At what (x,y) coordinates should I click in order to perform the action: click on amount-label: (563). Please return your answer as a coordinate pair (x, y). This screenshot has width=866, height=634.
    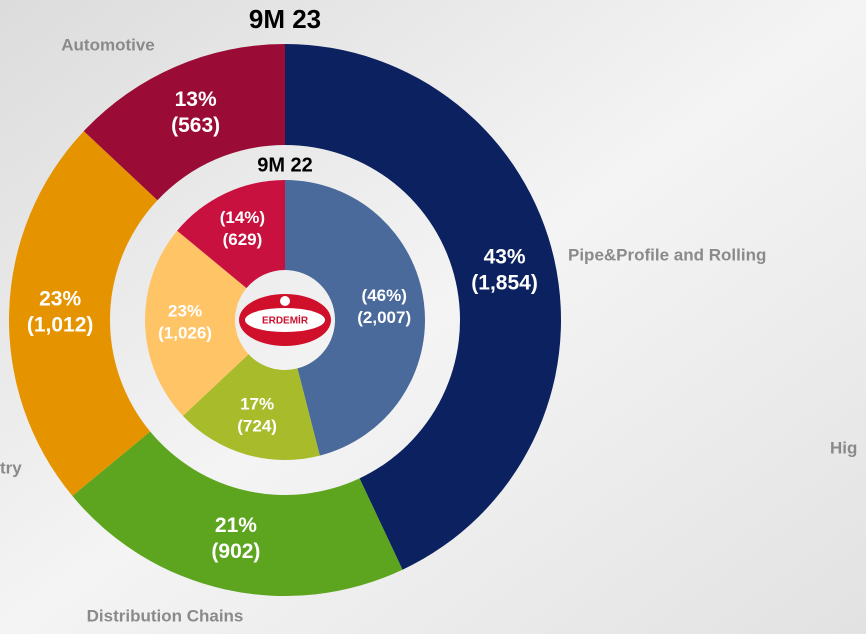
    Looking at the image, I should click on (195, 125).